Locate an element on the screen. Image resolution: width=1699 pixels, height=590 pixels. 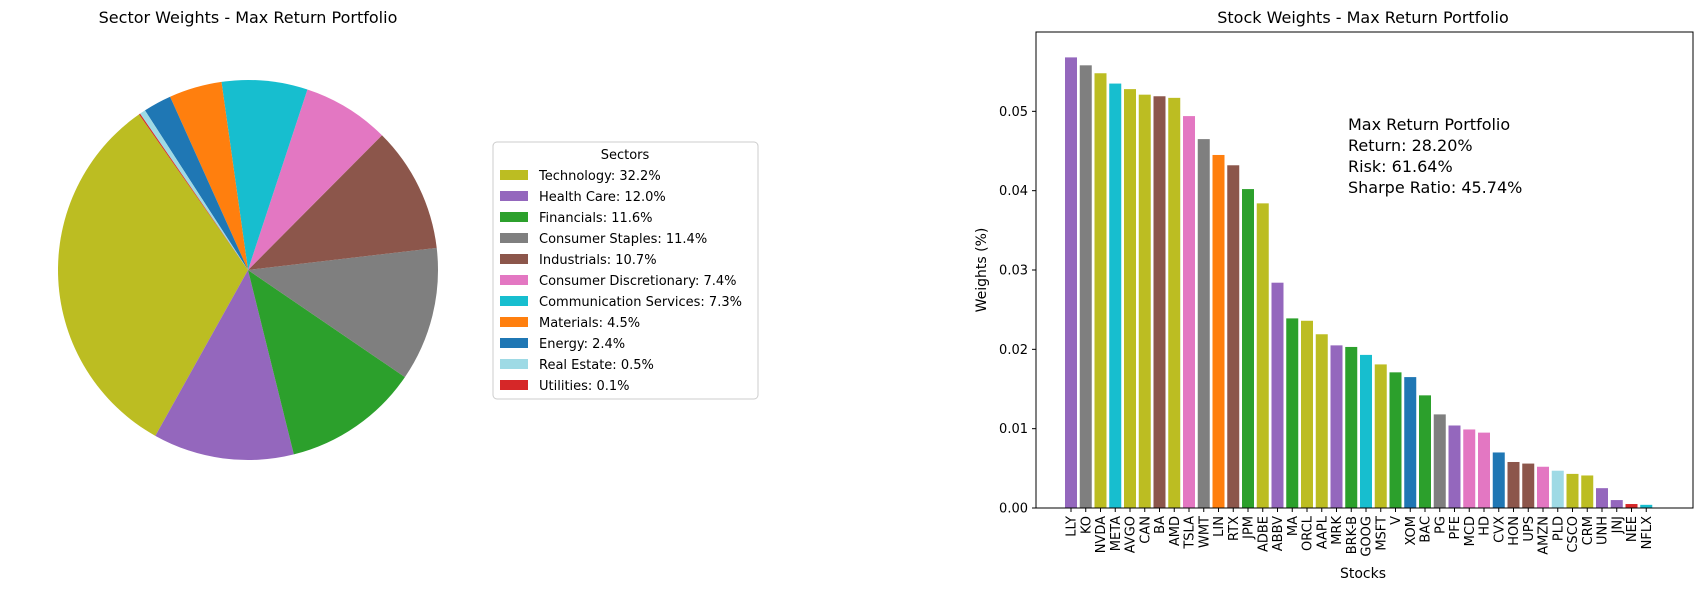
bar-adbe is located at coordinates (1262, 356).